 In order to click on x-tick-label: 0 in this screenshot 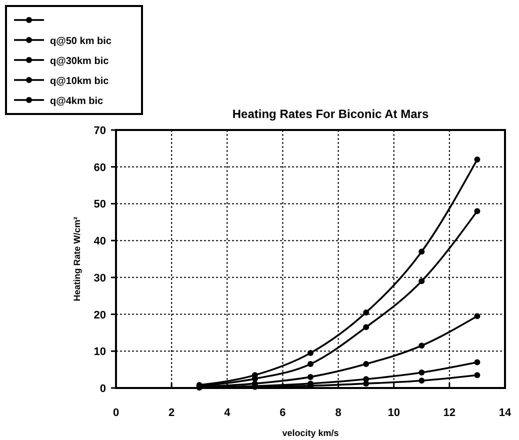, I will do `click(116, 413)`.